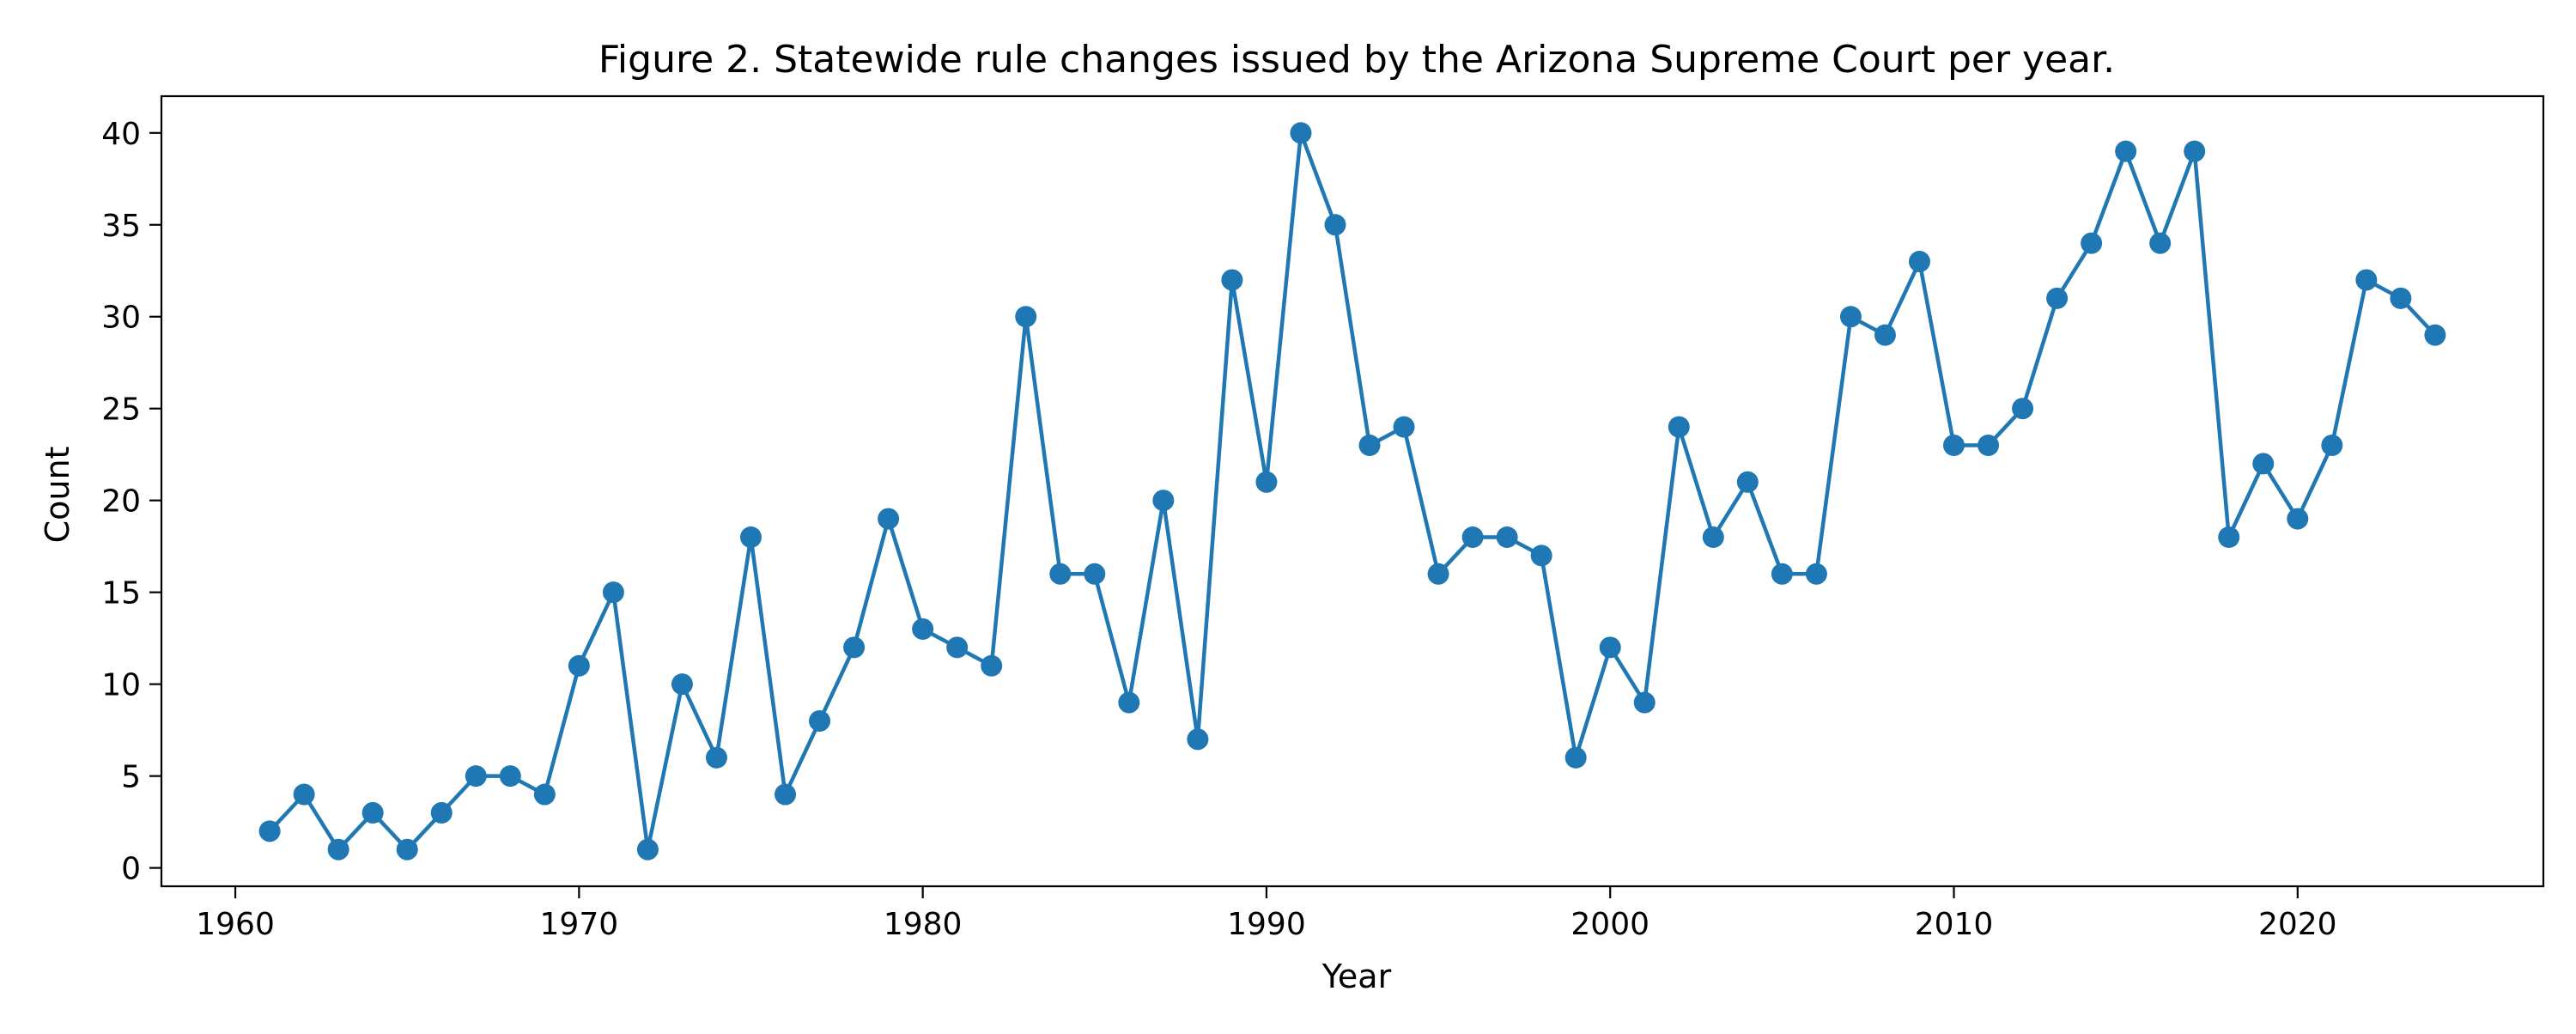 The height and width of the screenshot is (1034, 2576). I want to click on y-tick-label: 40, so click(121, 134).